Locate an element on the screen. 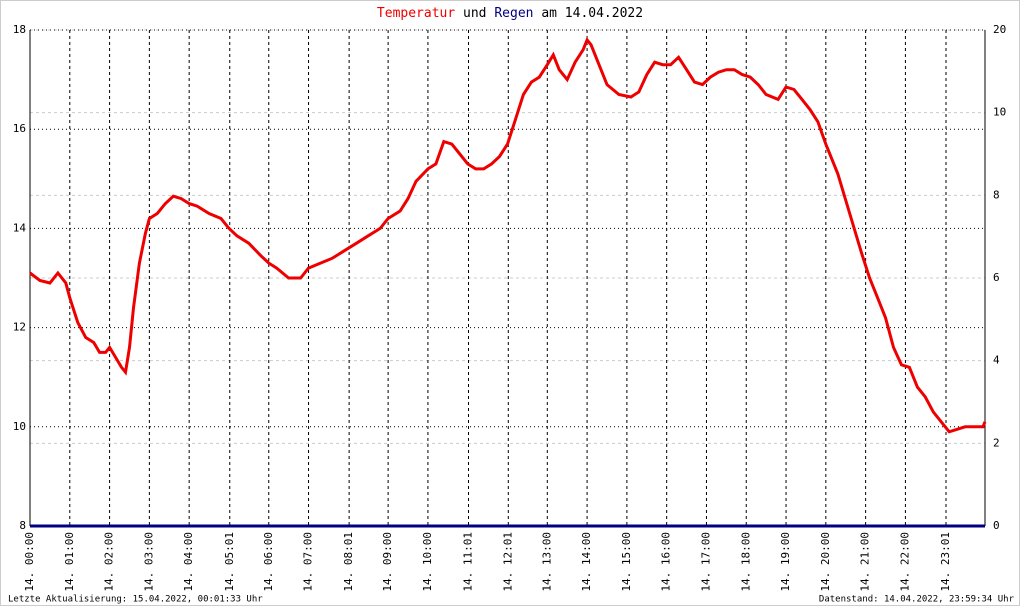 The height and width of the screenshot is (606, 1020). title-part: am 14.04.2022 is located at coordinates (592, 13).